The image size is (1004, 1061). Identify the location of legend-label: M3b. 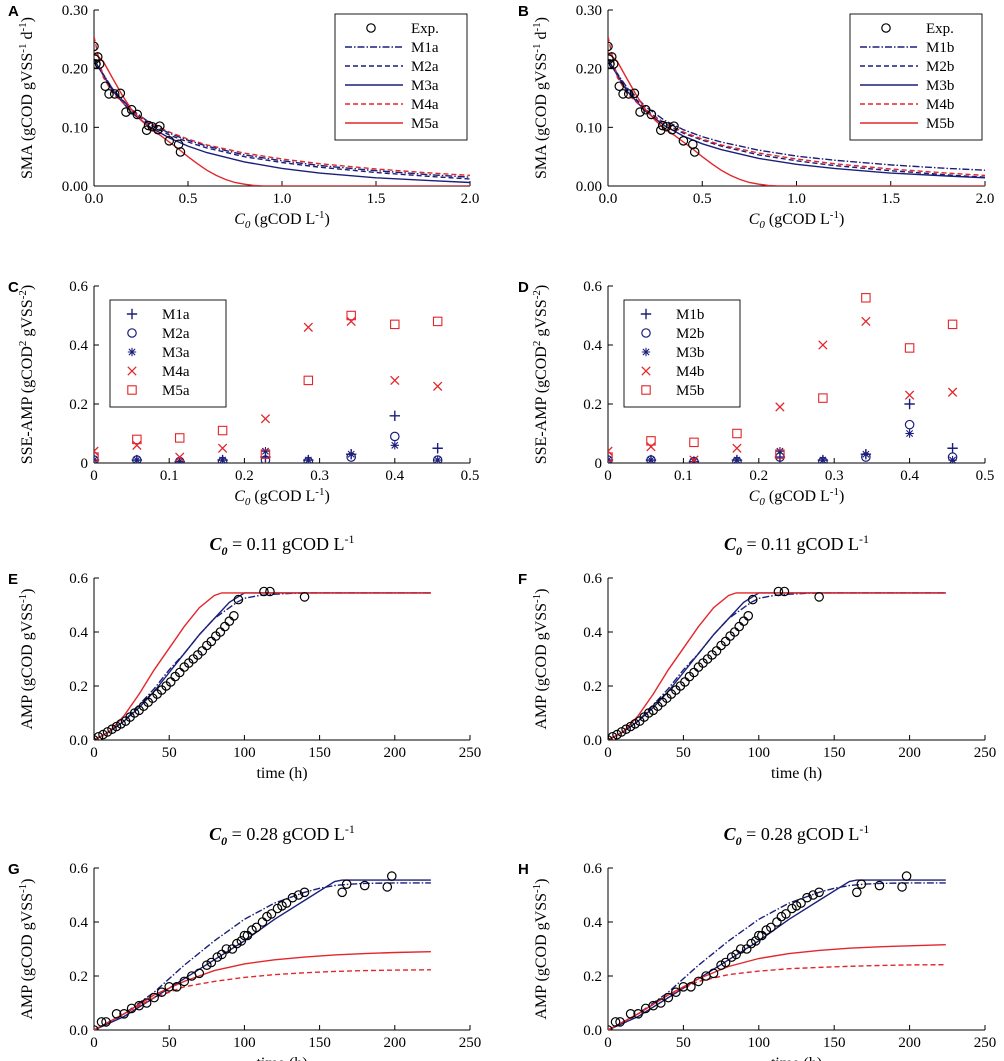
(690, 353).